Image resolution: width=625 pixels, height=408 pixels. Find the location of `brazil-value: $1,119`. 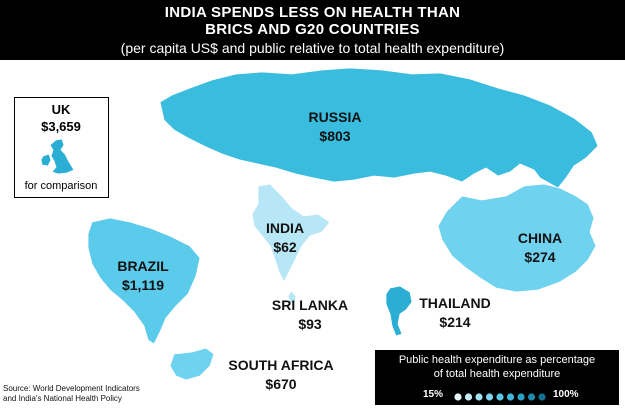

brazil-value: $1,119 is located at coordinates (143, 285).